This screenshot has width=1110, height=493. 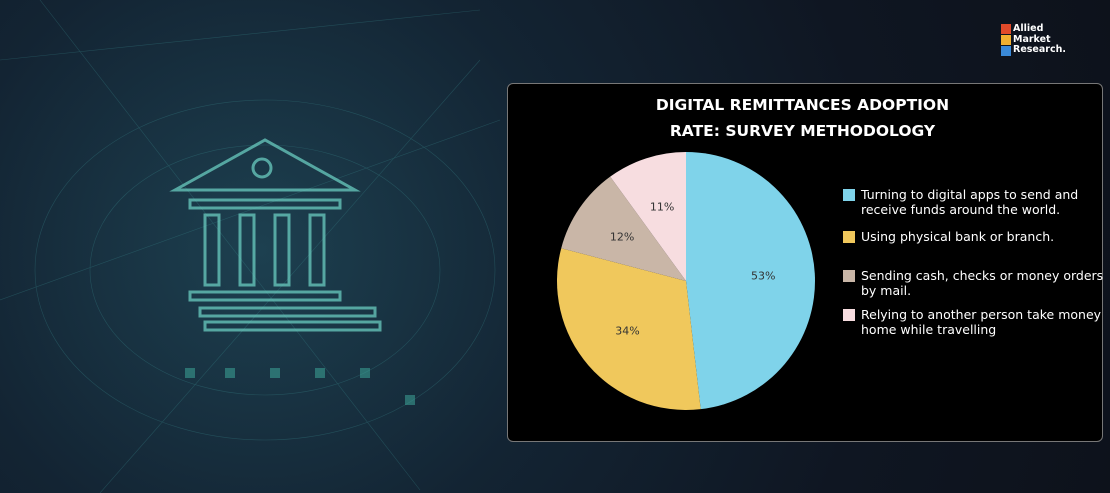 I want to click on data-label: 53%, so click(x=763, y=276).